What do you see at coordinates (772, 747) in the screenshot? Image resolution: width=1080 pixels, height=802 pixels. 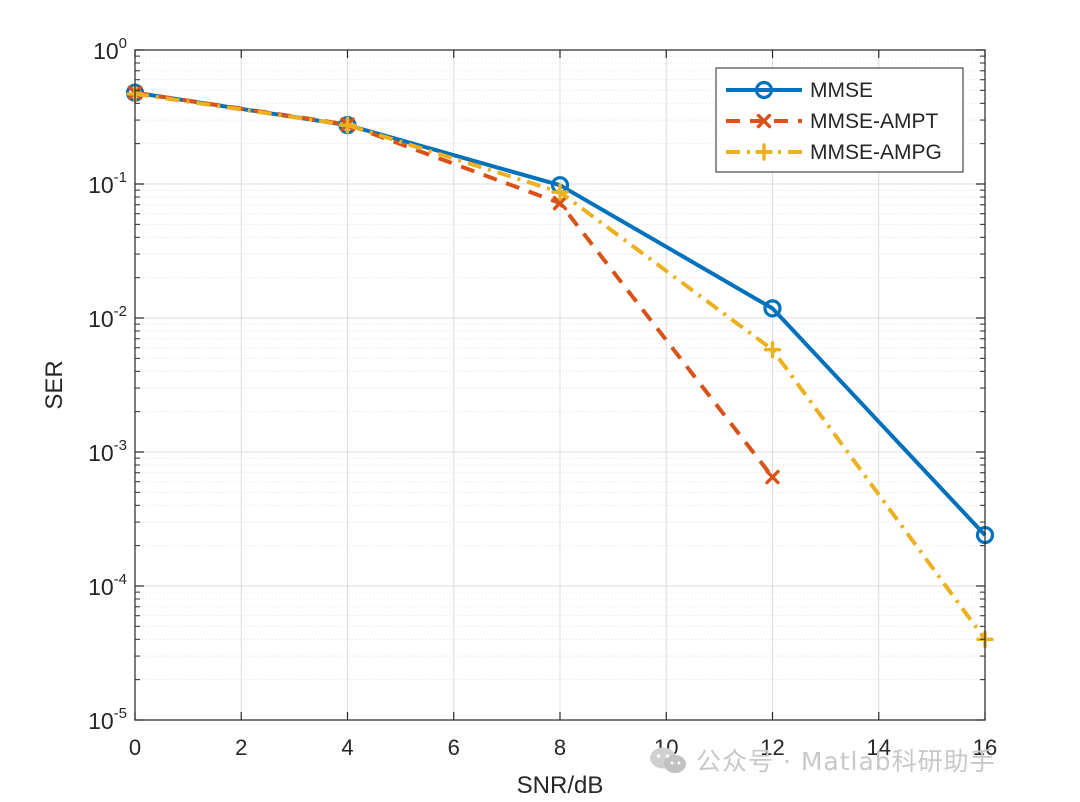 I see `x-tick-label: 12` at bounding box center [772, 747].